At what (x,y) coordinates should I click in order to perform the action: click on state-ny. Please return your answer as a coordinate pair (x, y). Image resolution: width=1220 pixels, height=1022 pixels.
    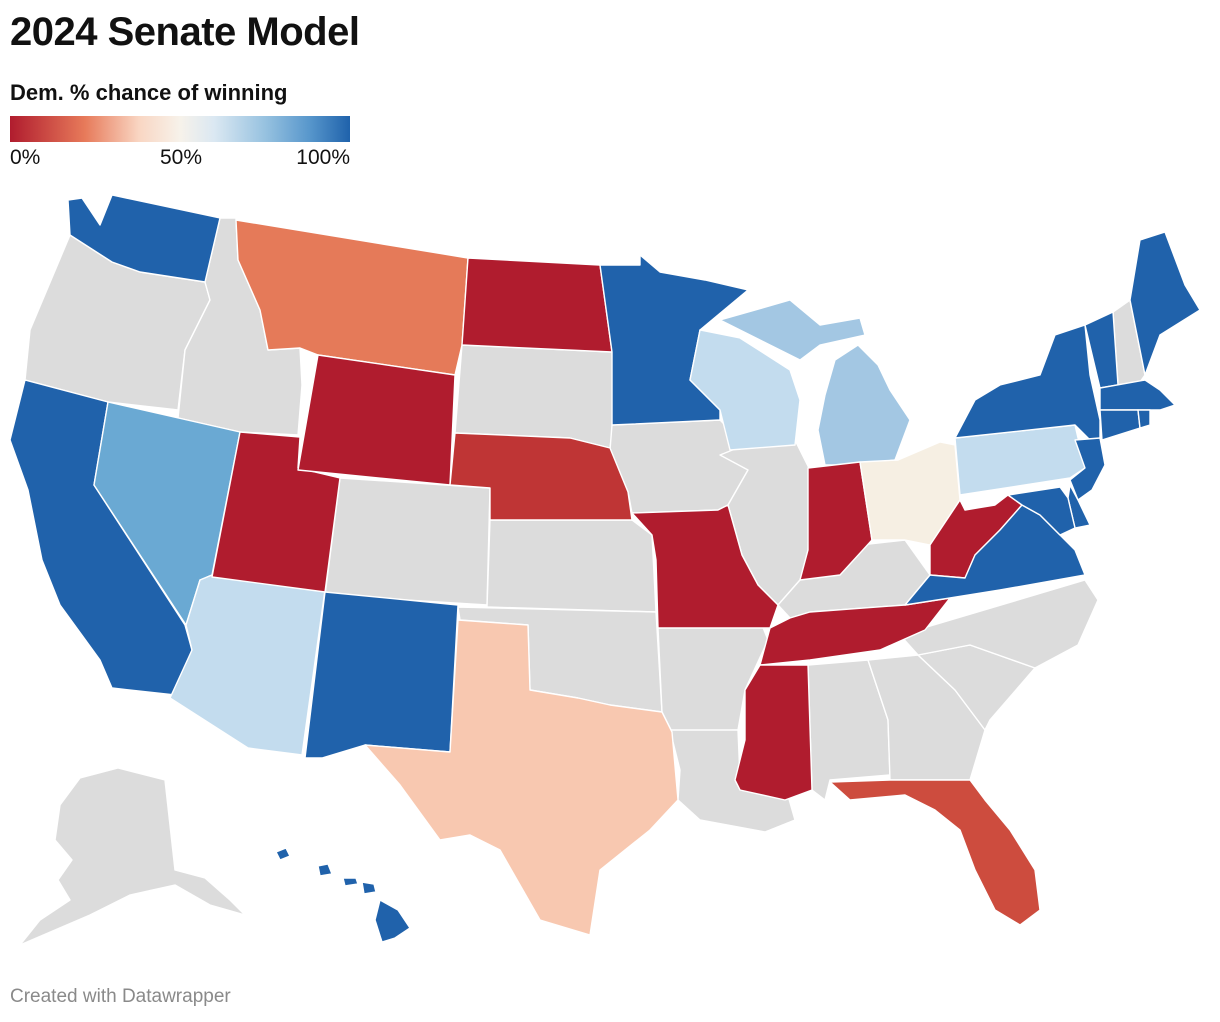
    Looking at the image, I should click on (1027, 382).